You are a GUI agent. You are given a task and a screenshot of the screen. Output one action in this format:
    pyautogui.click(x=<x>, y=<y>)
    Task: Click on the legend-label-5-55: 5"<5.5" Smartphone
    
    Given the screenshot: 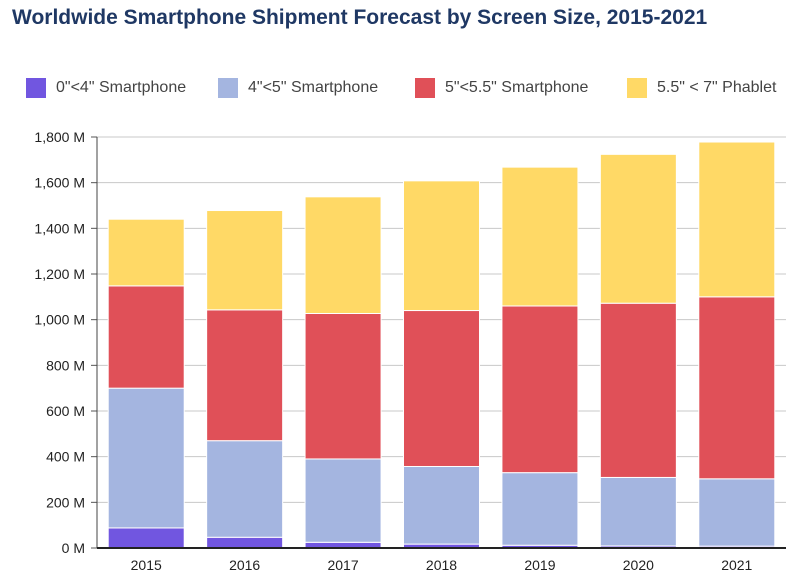 What is the action you would take?
    pyautogui.click(x=517, y=87)
    